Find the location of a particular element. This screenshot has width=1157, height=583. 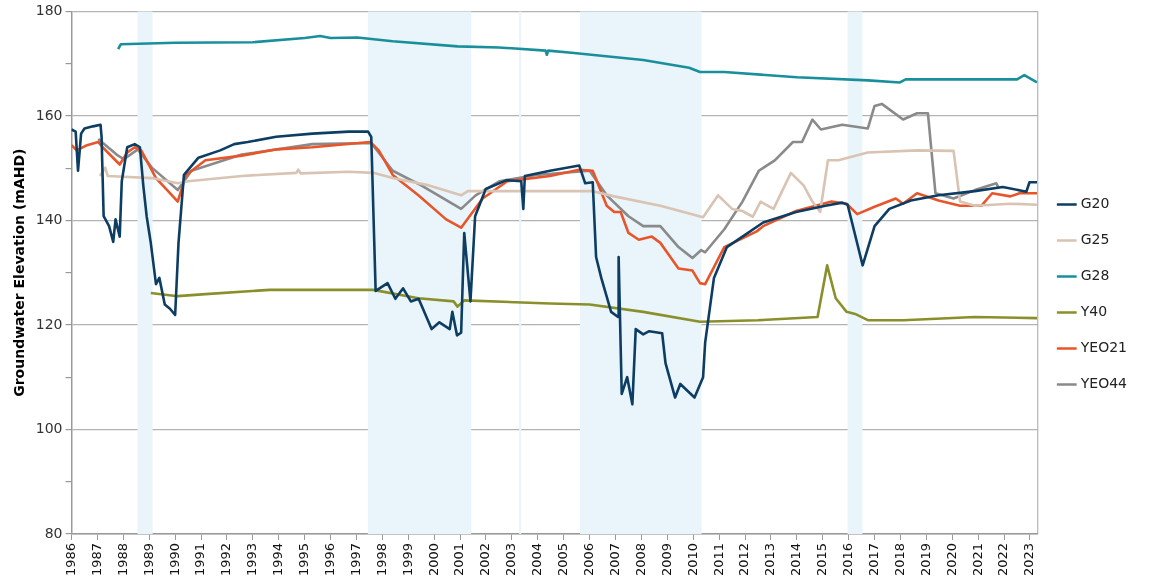

x-tick-label: 1992 is located at coordinates (226, 559).